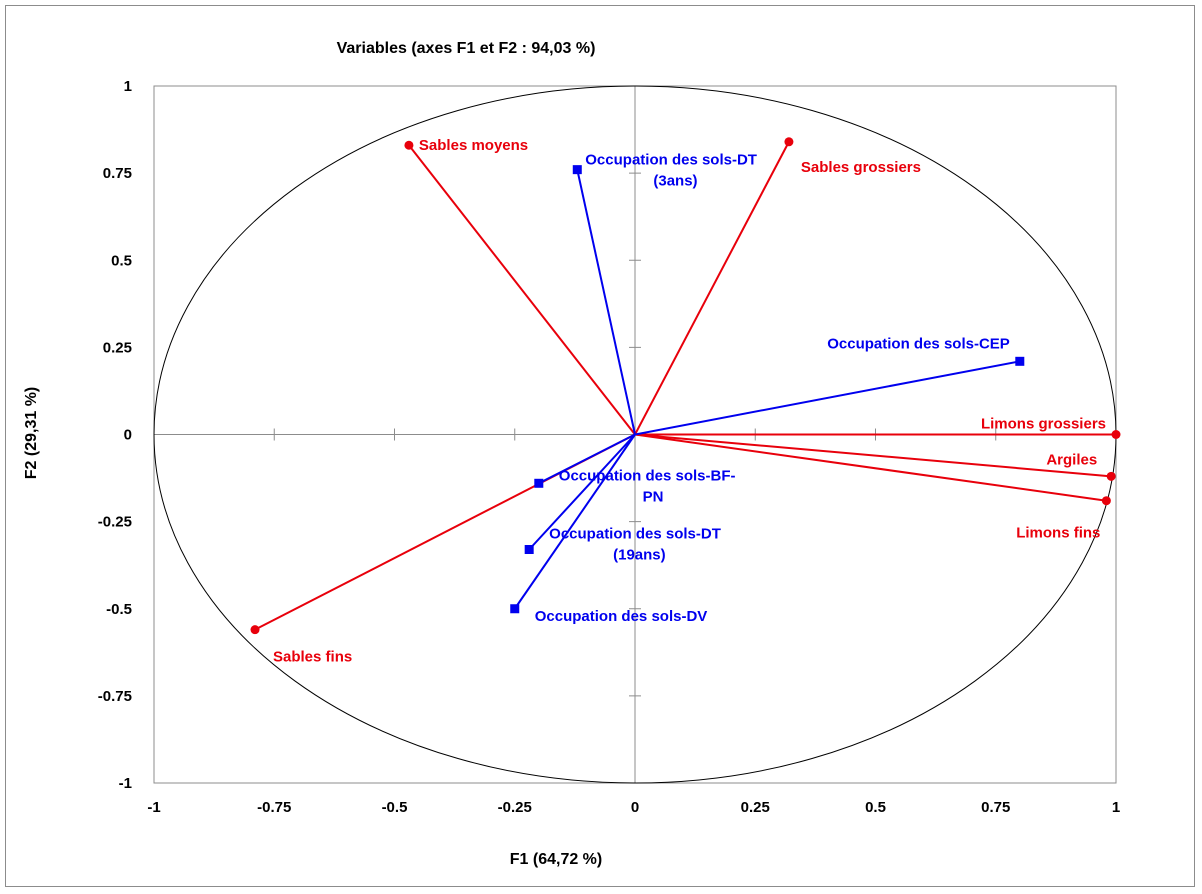 This screenshot has height=894, width=1202. What do you see at coordinates (918, 343) in the screenshot?
I see `variable-label: Occupation des sols-CEP` at bounding box center [918, 343].